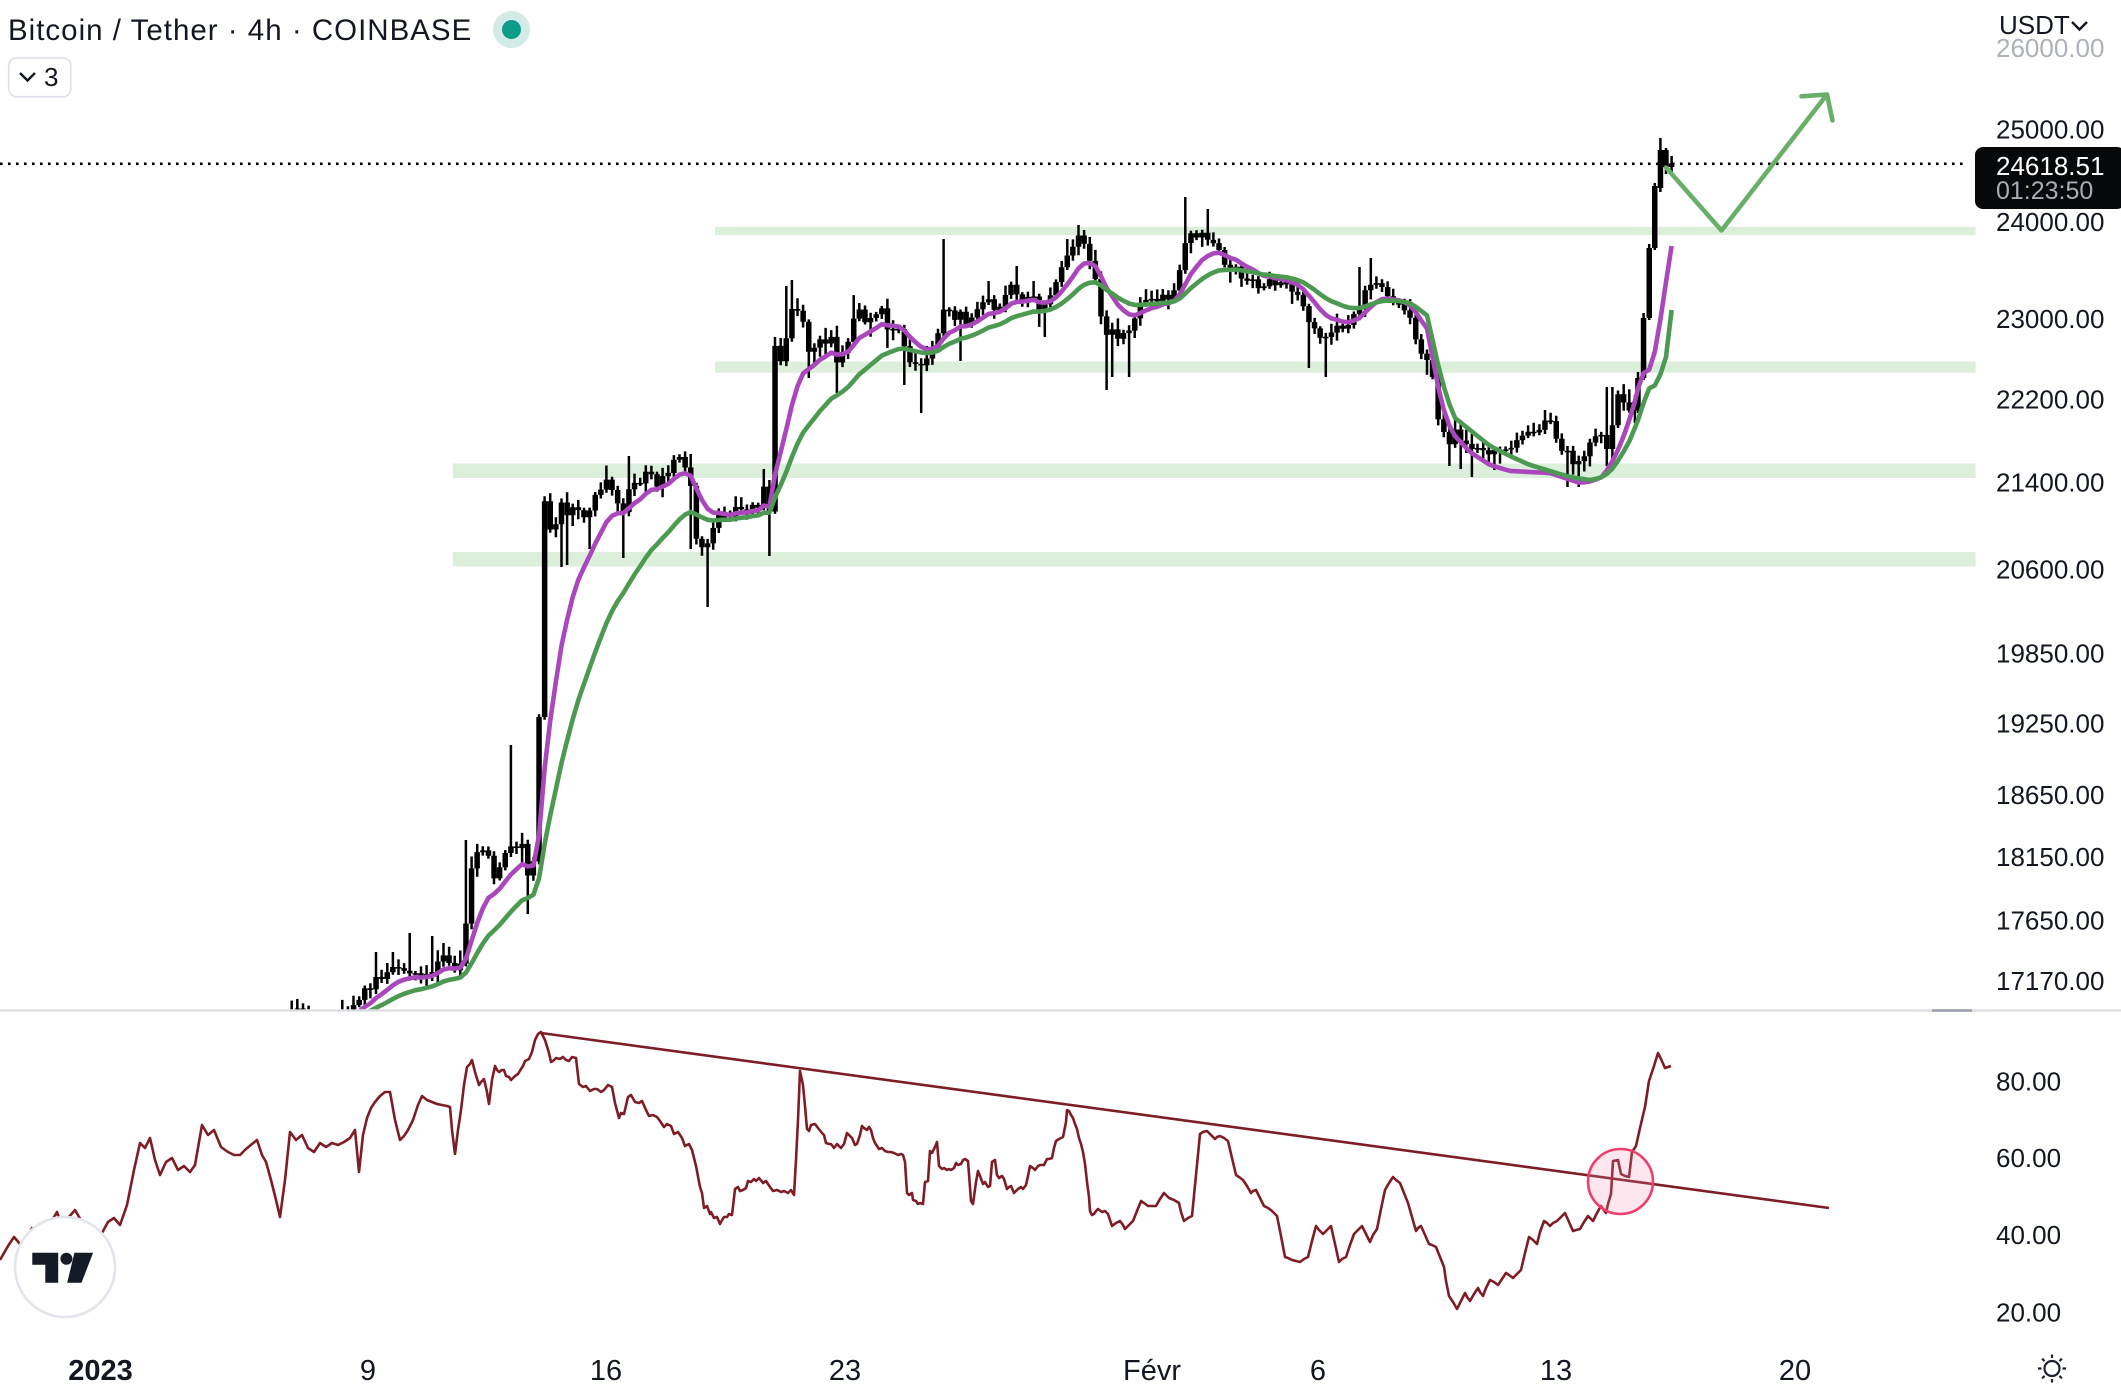 The image size is (2121, 1392). What do you see at coordinates (1152, 1371) in the screenshot?
I see `svg-text: Févr` at bounding box center [1152, 1371].